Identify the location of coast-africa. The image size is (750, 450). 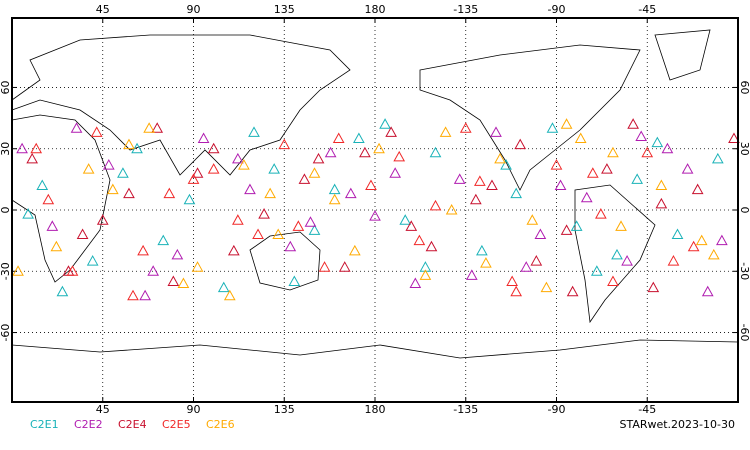
(61, 198).